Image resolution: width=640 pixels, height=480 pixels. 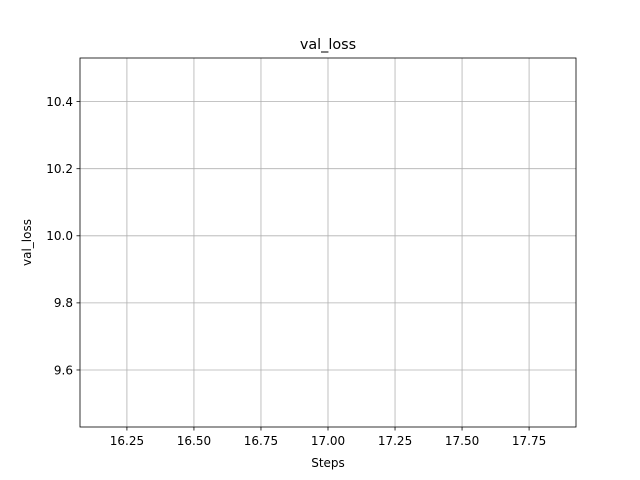 What do you see at coordinates (261, 441) in the screenshot?
I see `x-tick-label: 16.75` at bounding box center [261, 441].